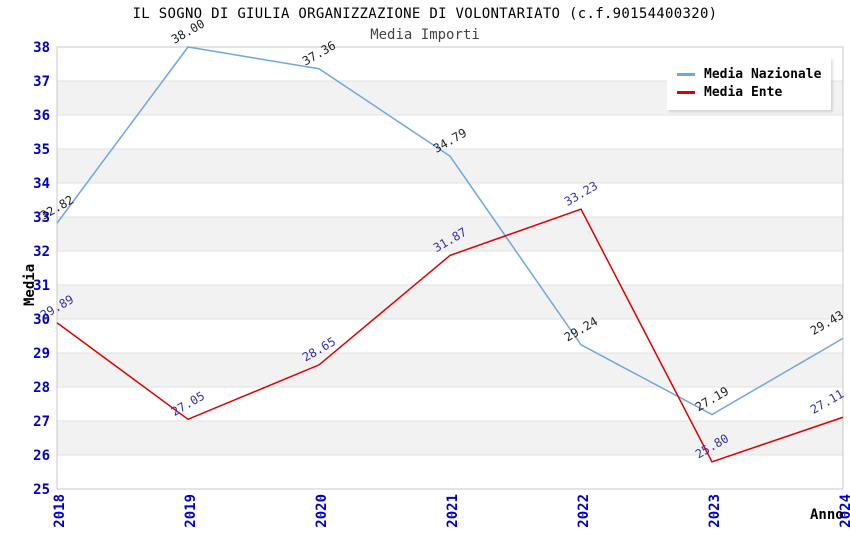 The height and width of the screenshot is (550, 850). Describe the element at coordinates (749, 83) in the screenshot. I see `legend: Media Nazionale Media Ente` at that location.